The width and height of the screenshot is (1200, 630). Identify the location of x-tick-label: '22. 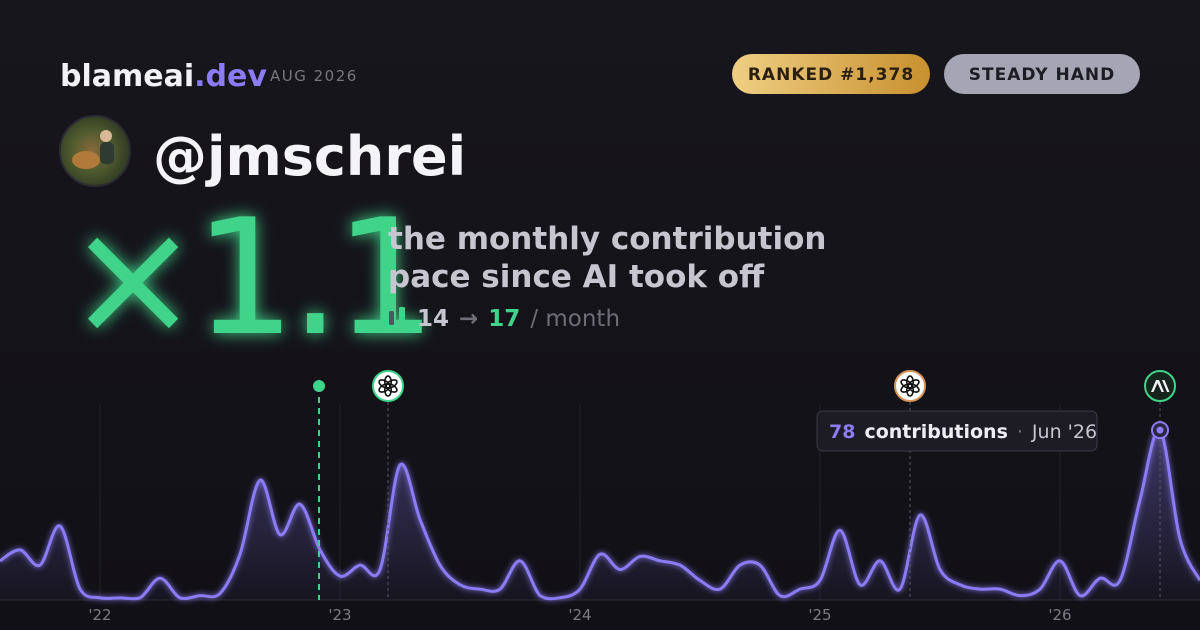
(99, 615).